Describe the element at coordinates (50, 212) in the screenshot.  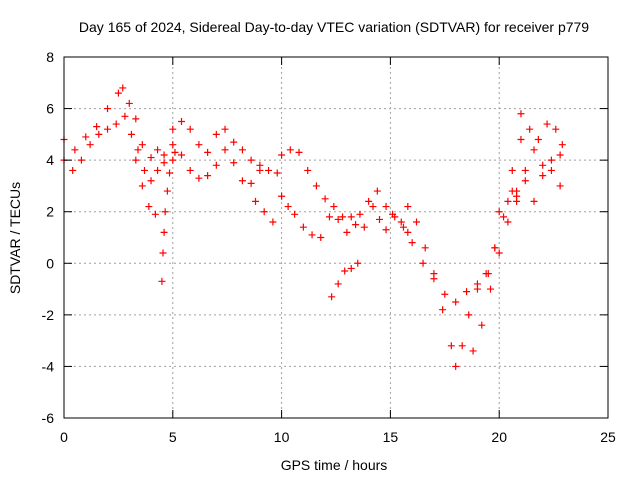
I see `y-tick-label: 2` at that location.